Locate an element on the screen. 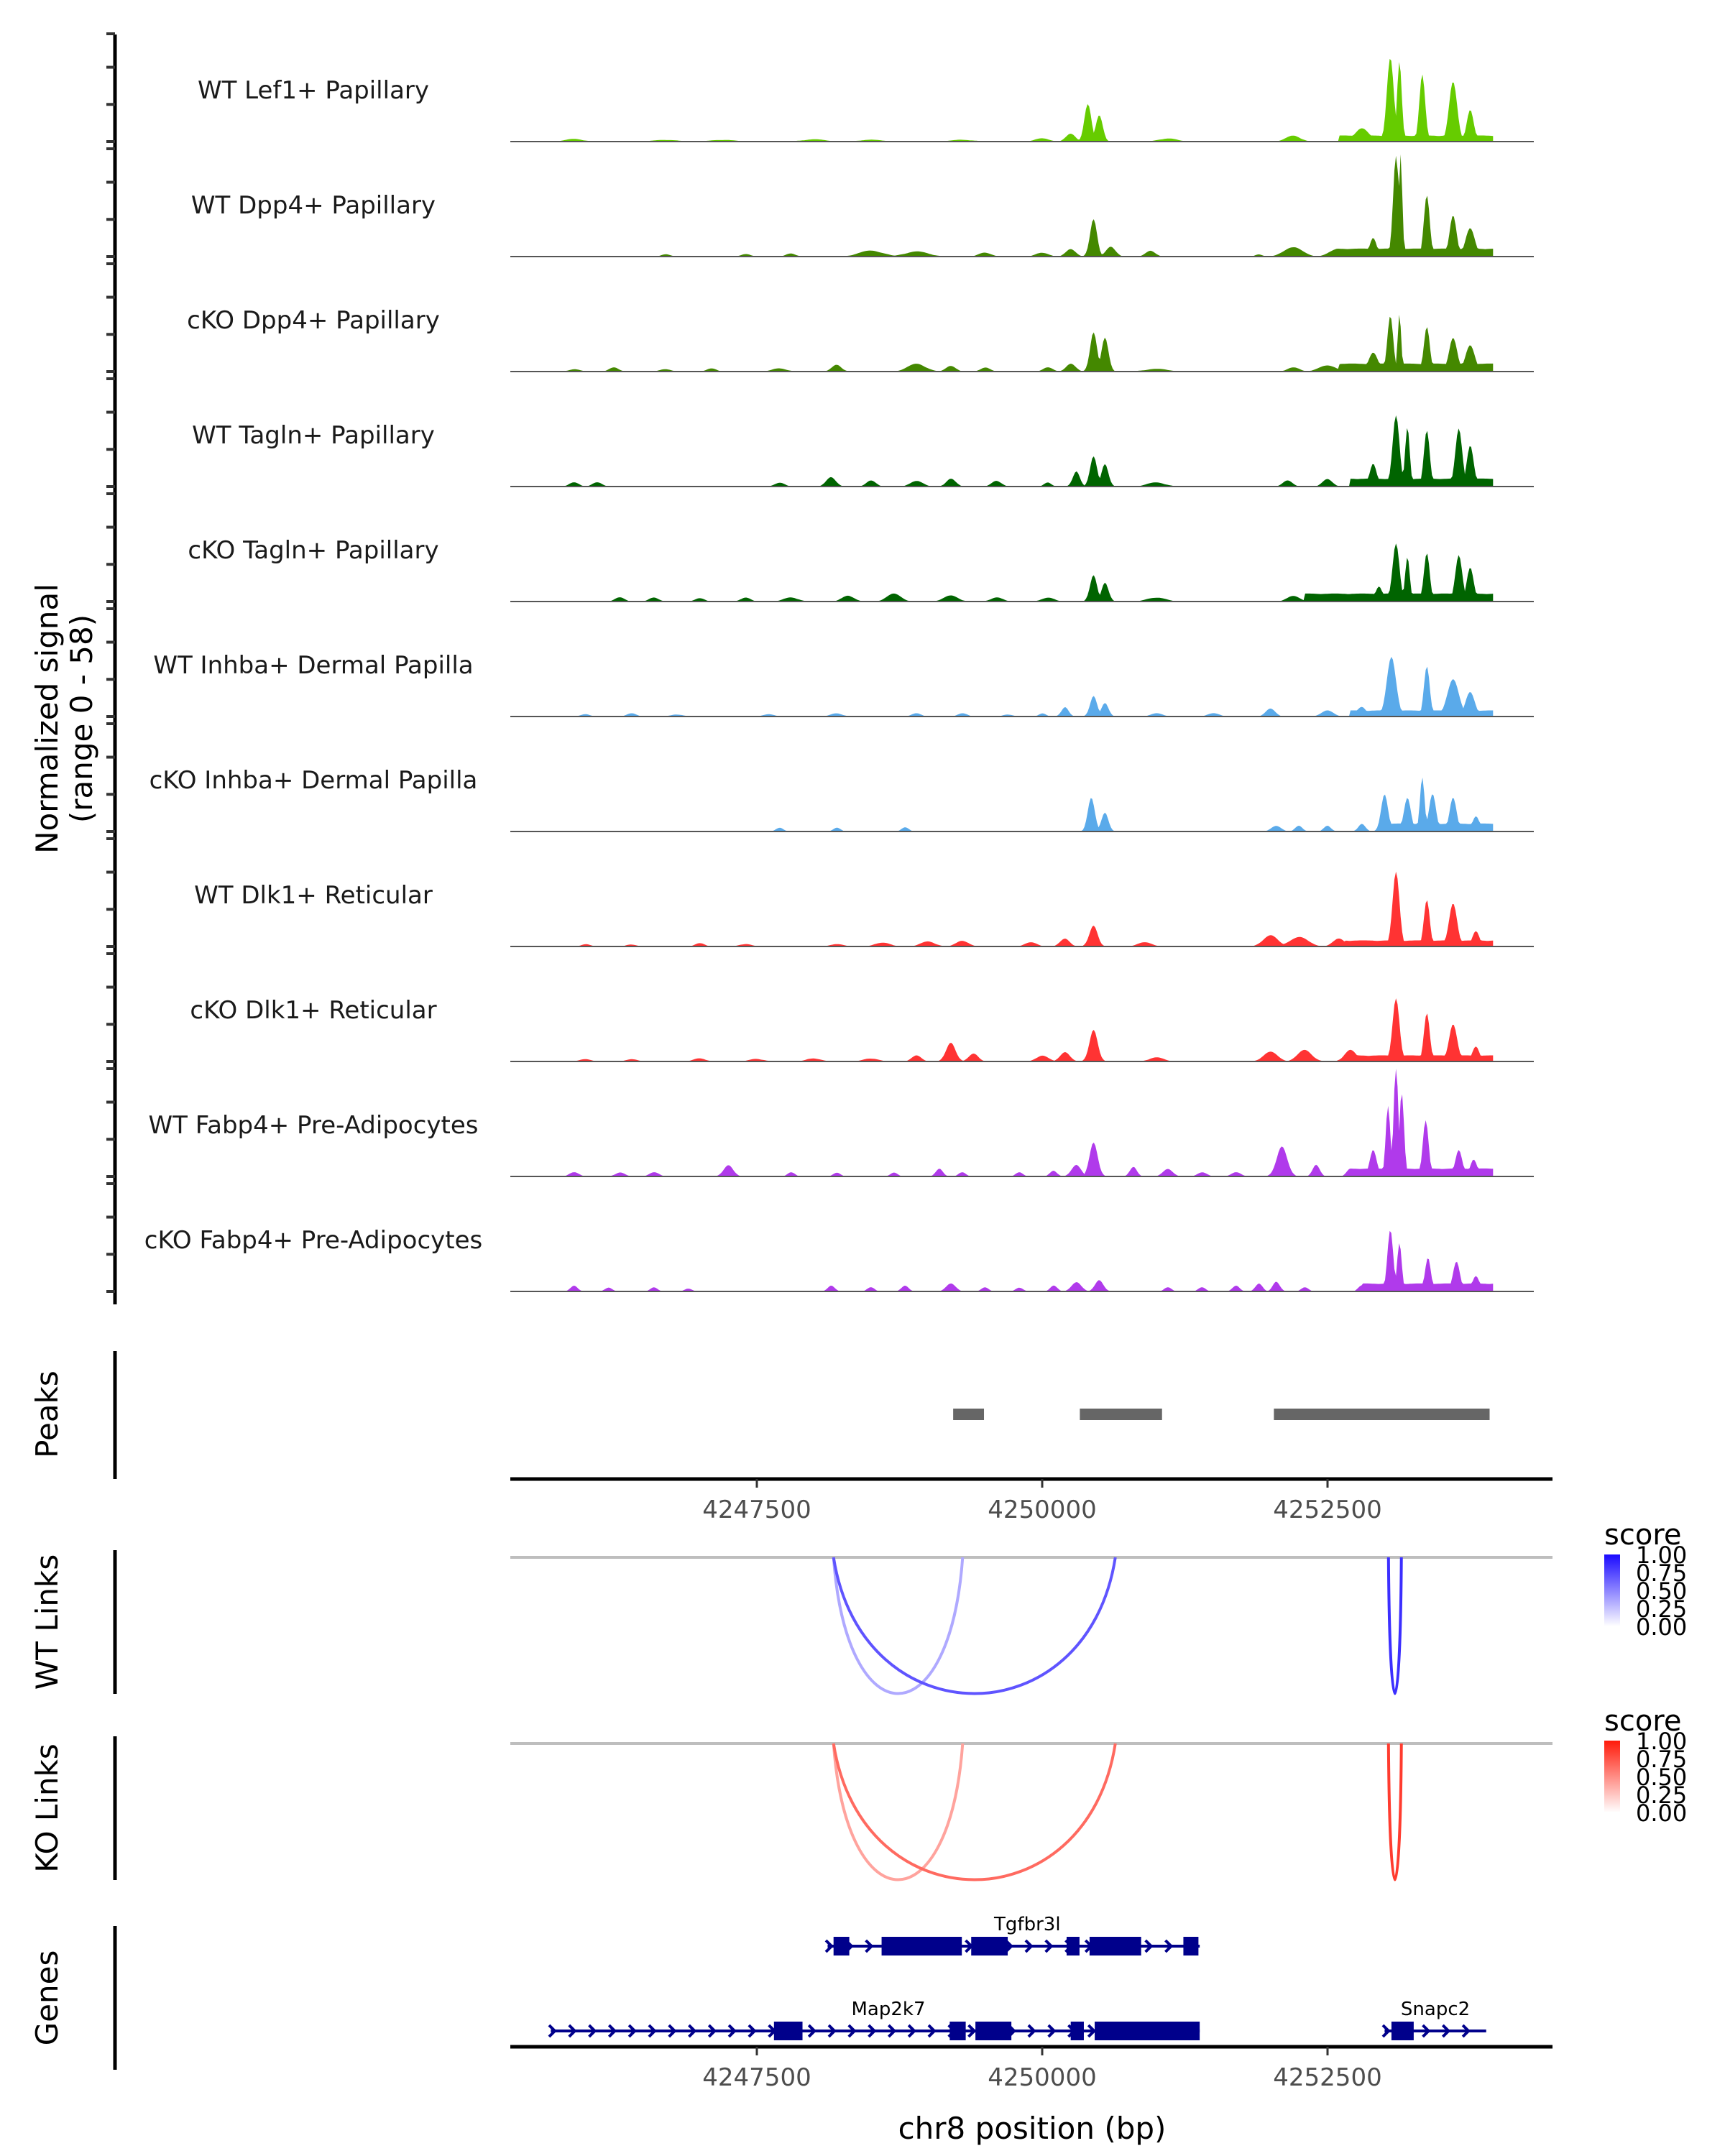 Image resolution: width=1725 pixels, height=2156 pixels. gene: Map2k7 is located at coordinates (874, 2019).